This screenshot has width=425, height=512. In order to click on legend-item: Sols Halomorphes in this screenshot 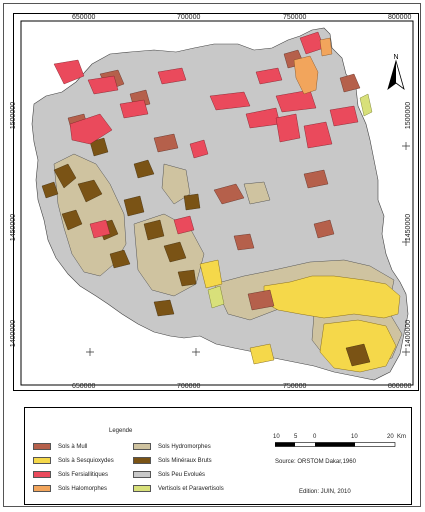, I will do `click(70, 488)`.